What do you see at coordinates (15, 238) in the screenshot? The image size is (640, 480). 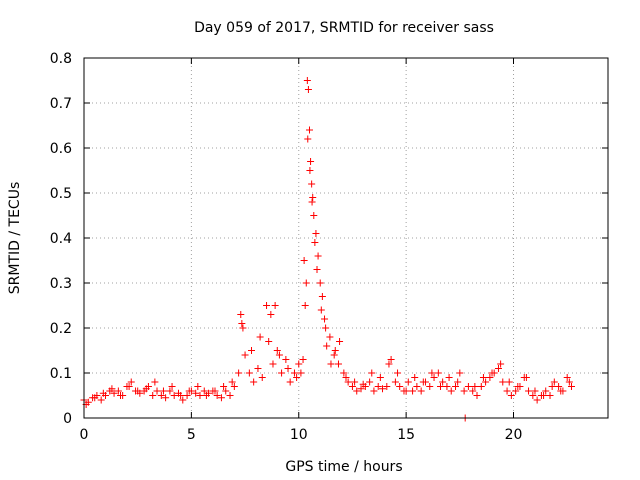 I see `y-axis-label: SRMTID / TECUs` at bounding box center [15, 238].